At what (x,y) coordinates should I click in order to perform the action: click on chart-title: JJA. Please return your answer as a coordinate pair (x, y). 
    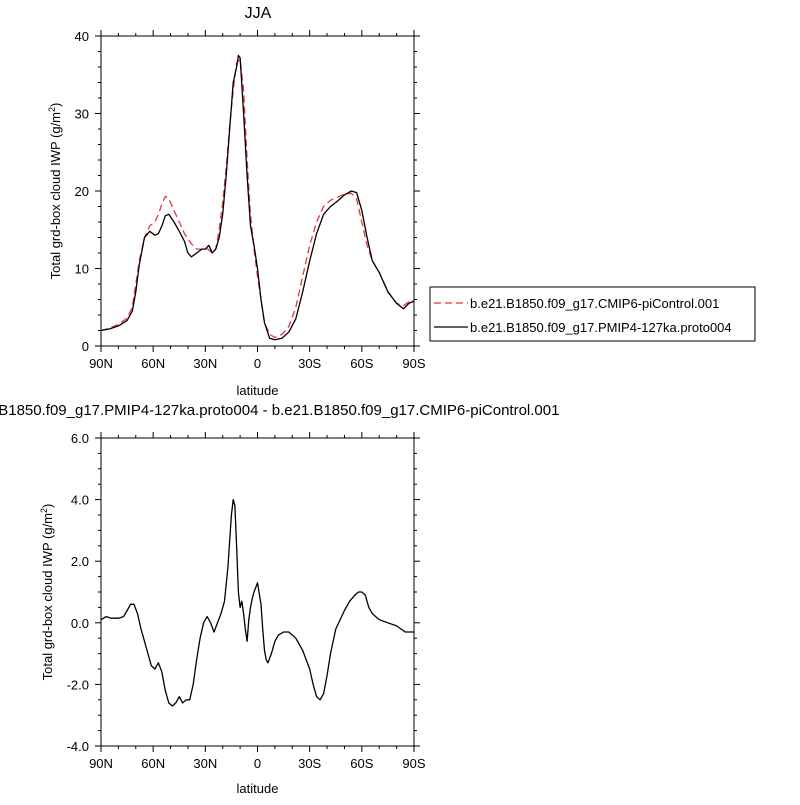
    Looking at the image, I should click on (258, 13).